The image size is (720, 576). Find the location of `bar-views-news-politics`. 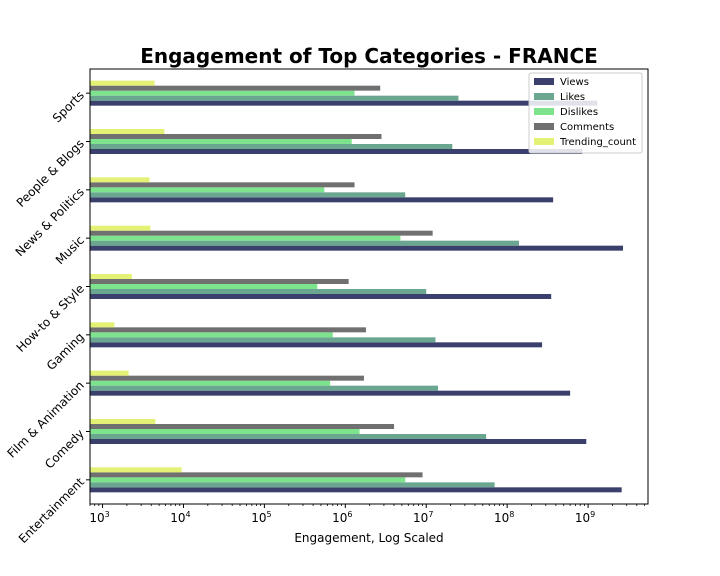

bar-views-news-politics is located at coordinates (322, 200).